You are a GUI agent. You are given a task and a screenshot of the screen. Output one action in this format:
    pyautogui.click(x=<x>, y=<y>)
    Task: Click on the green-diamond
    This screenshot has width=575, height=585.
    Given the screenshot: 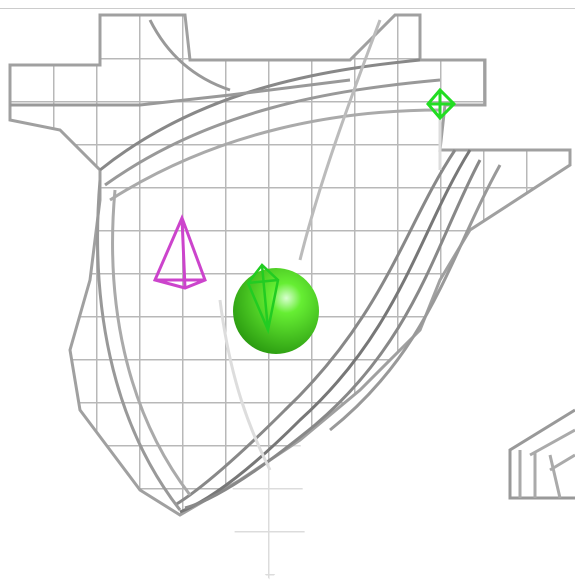 What is the action you would take?
    pyautogui.click(x=441, y=104)
    